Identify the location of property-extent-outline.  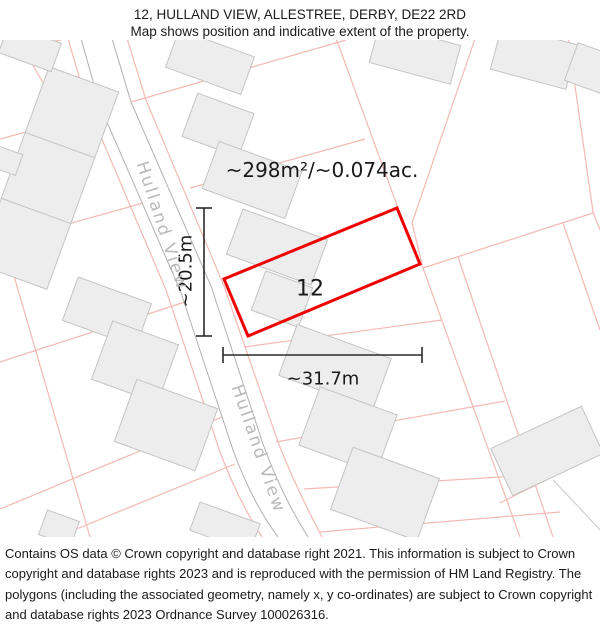
(322, 272).